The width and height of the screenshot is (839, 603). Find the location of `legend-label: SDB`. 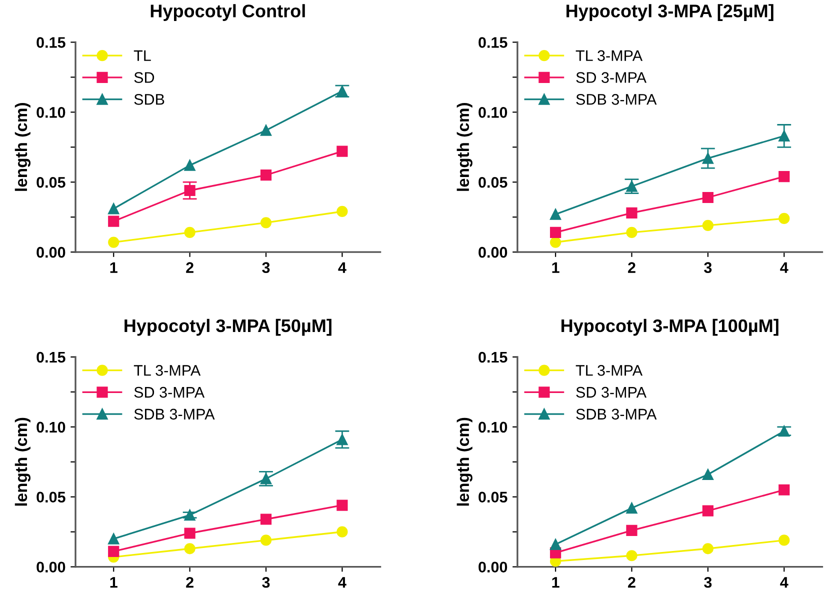

legend-label: SDB is located at coordinates (149, 99).